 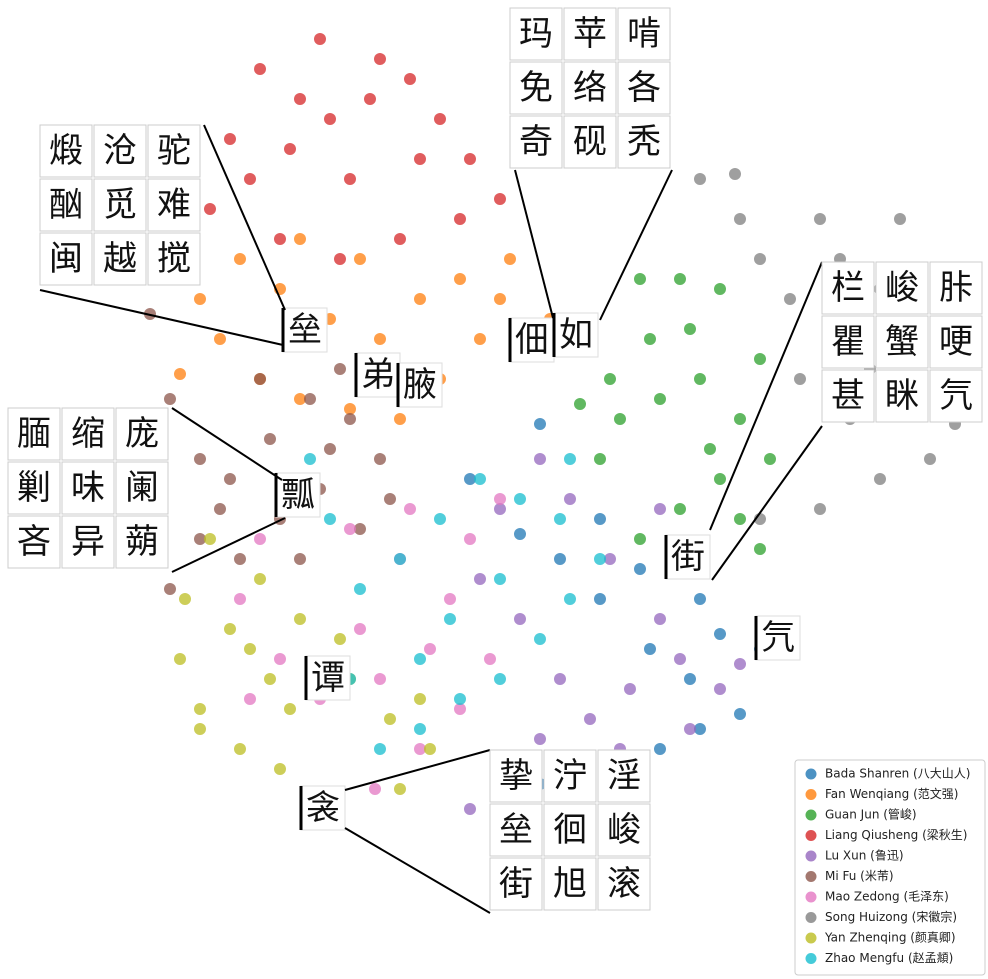 What do you see at coordinates (34, 434) in the screenshot?
I see `group-char: 腼` at bounding box center [34, 434].